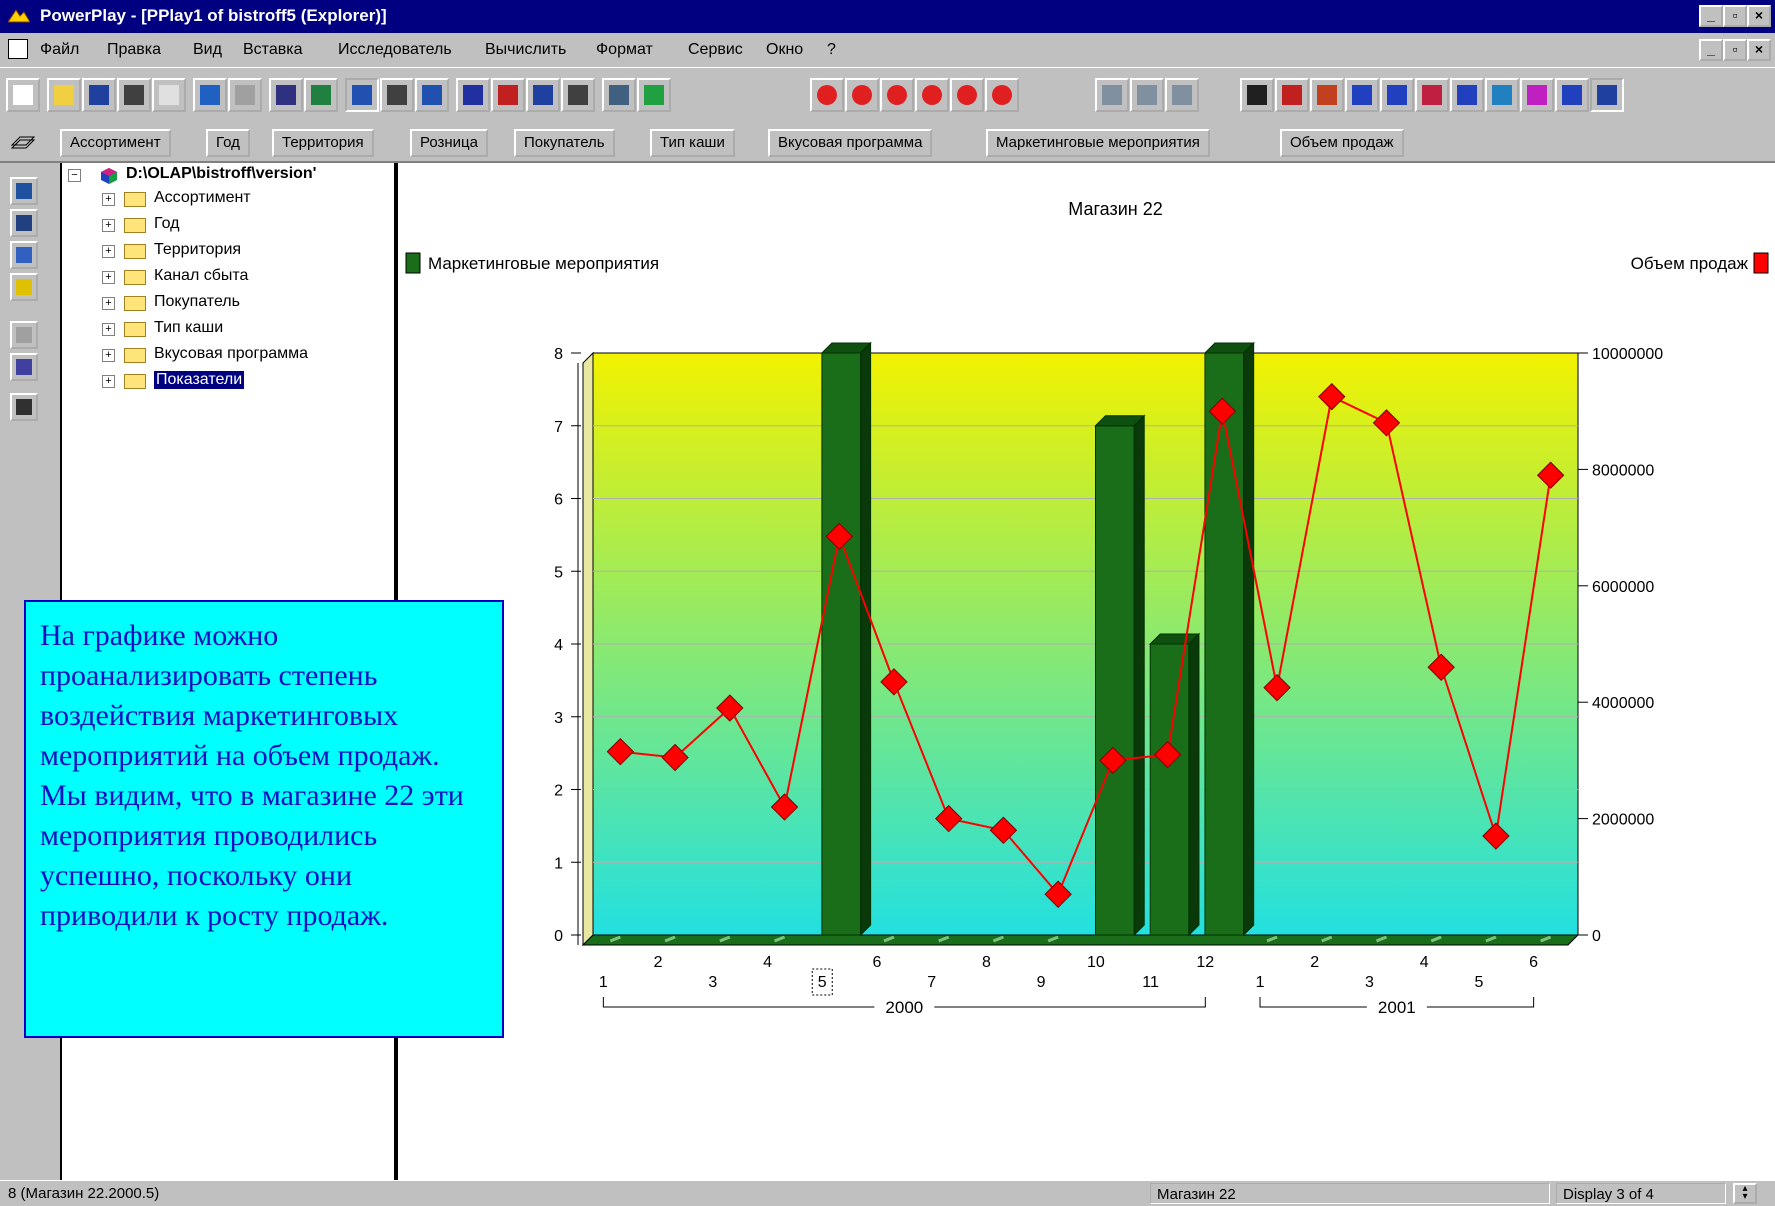  What do you see at coordinates (831, 49) in the screenshot?
I see `menu-help: ?` at bounding box center [831, 49].